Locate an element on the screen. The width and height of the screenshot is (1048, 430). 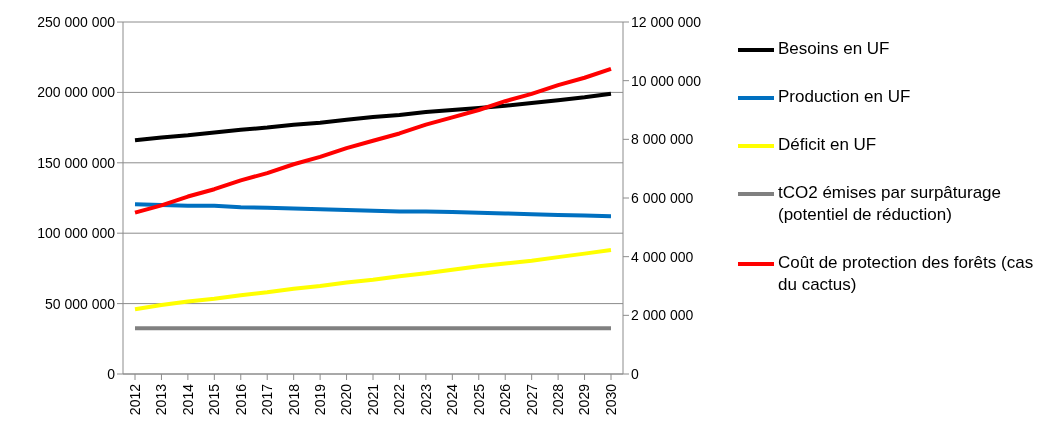
x-tick-label: 2018 is located at coordinates (293, 399).